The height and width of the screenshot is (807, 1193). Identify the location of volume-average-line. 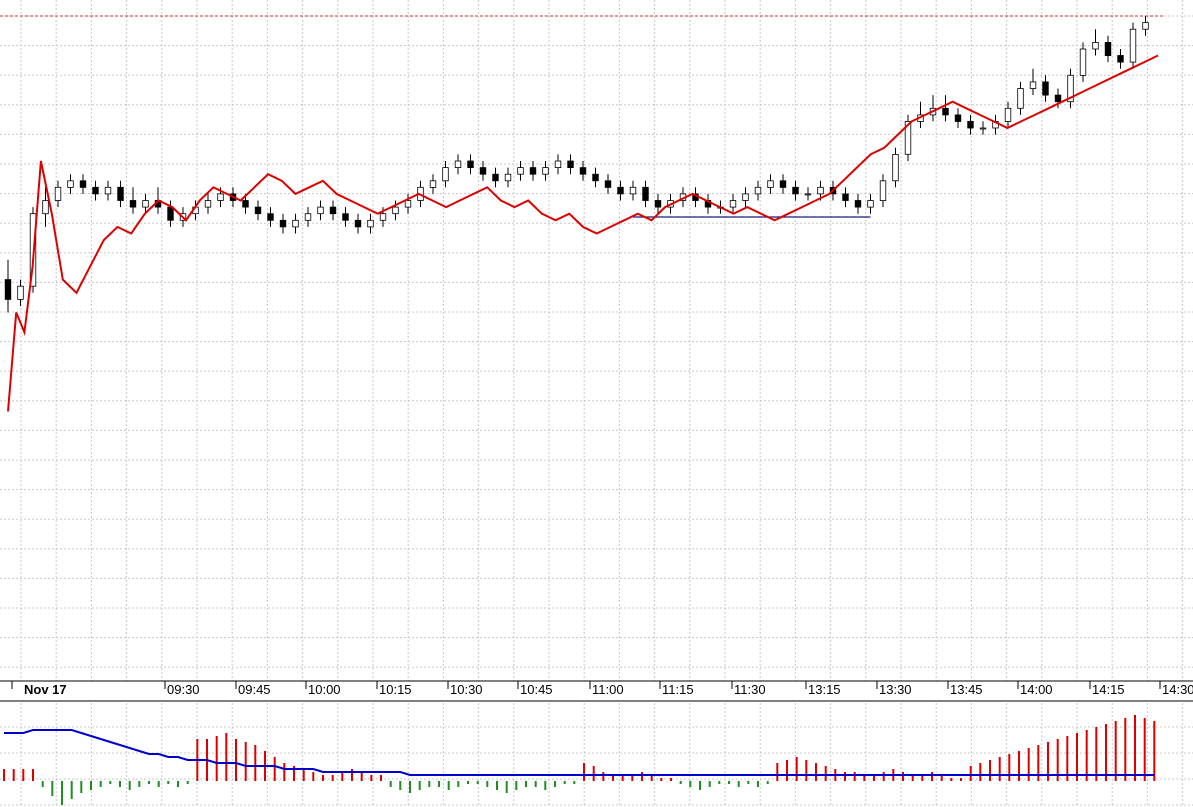
(579, 752).